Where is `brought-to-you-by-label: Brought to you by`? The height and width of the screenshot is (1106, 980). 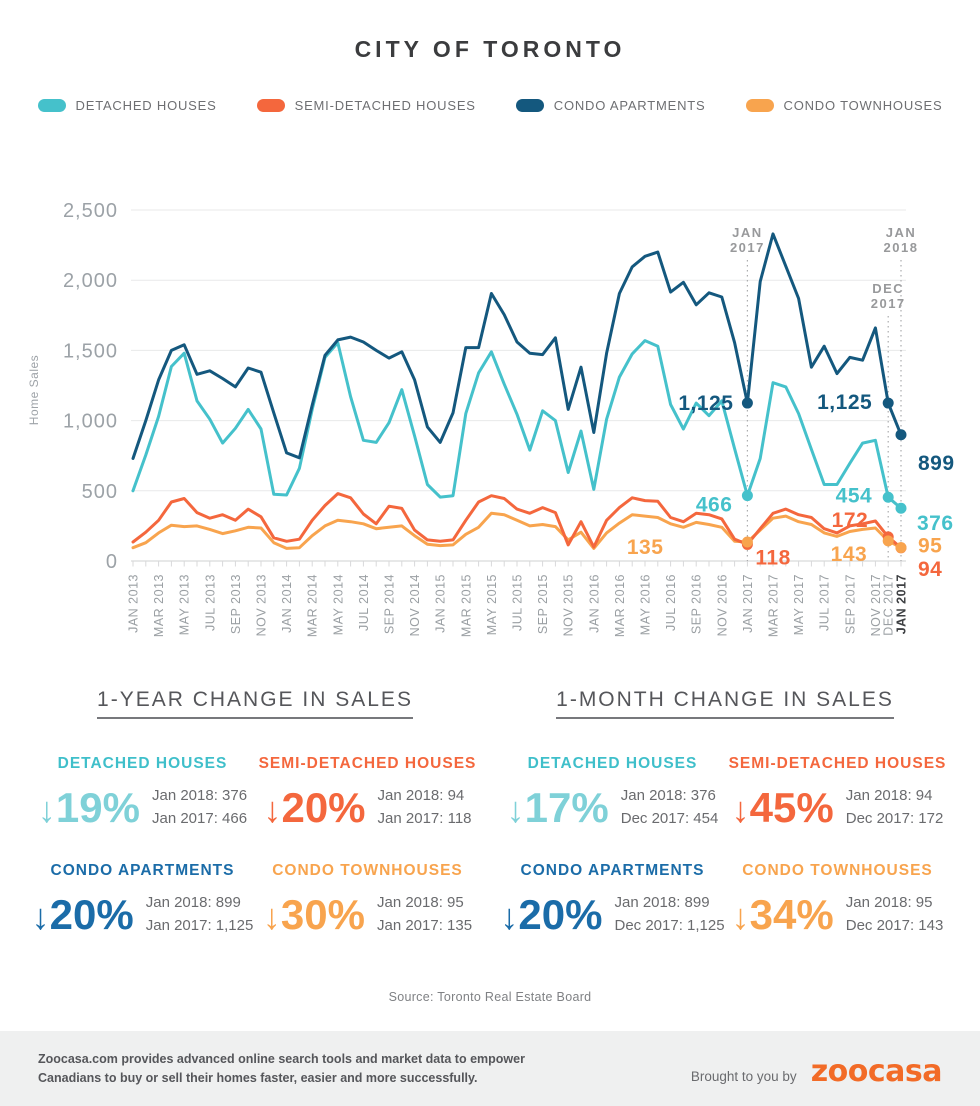 brought-to-you-by-label: Brought to you by is located at coordinates (743, 1076).